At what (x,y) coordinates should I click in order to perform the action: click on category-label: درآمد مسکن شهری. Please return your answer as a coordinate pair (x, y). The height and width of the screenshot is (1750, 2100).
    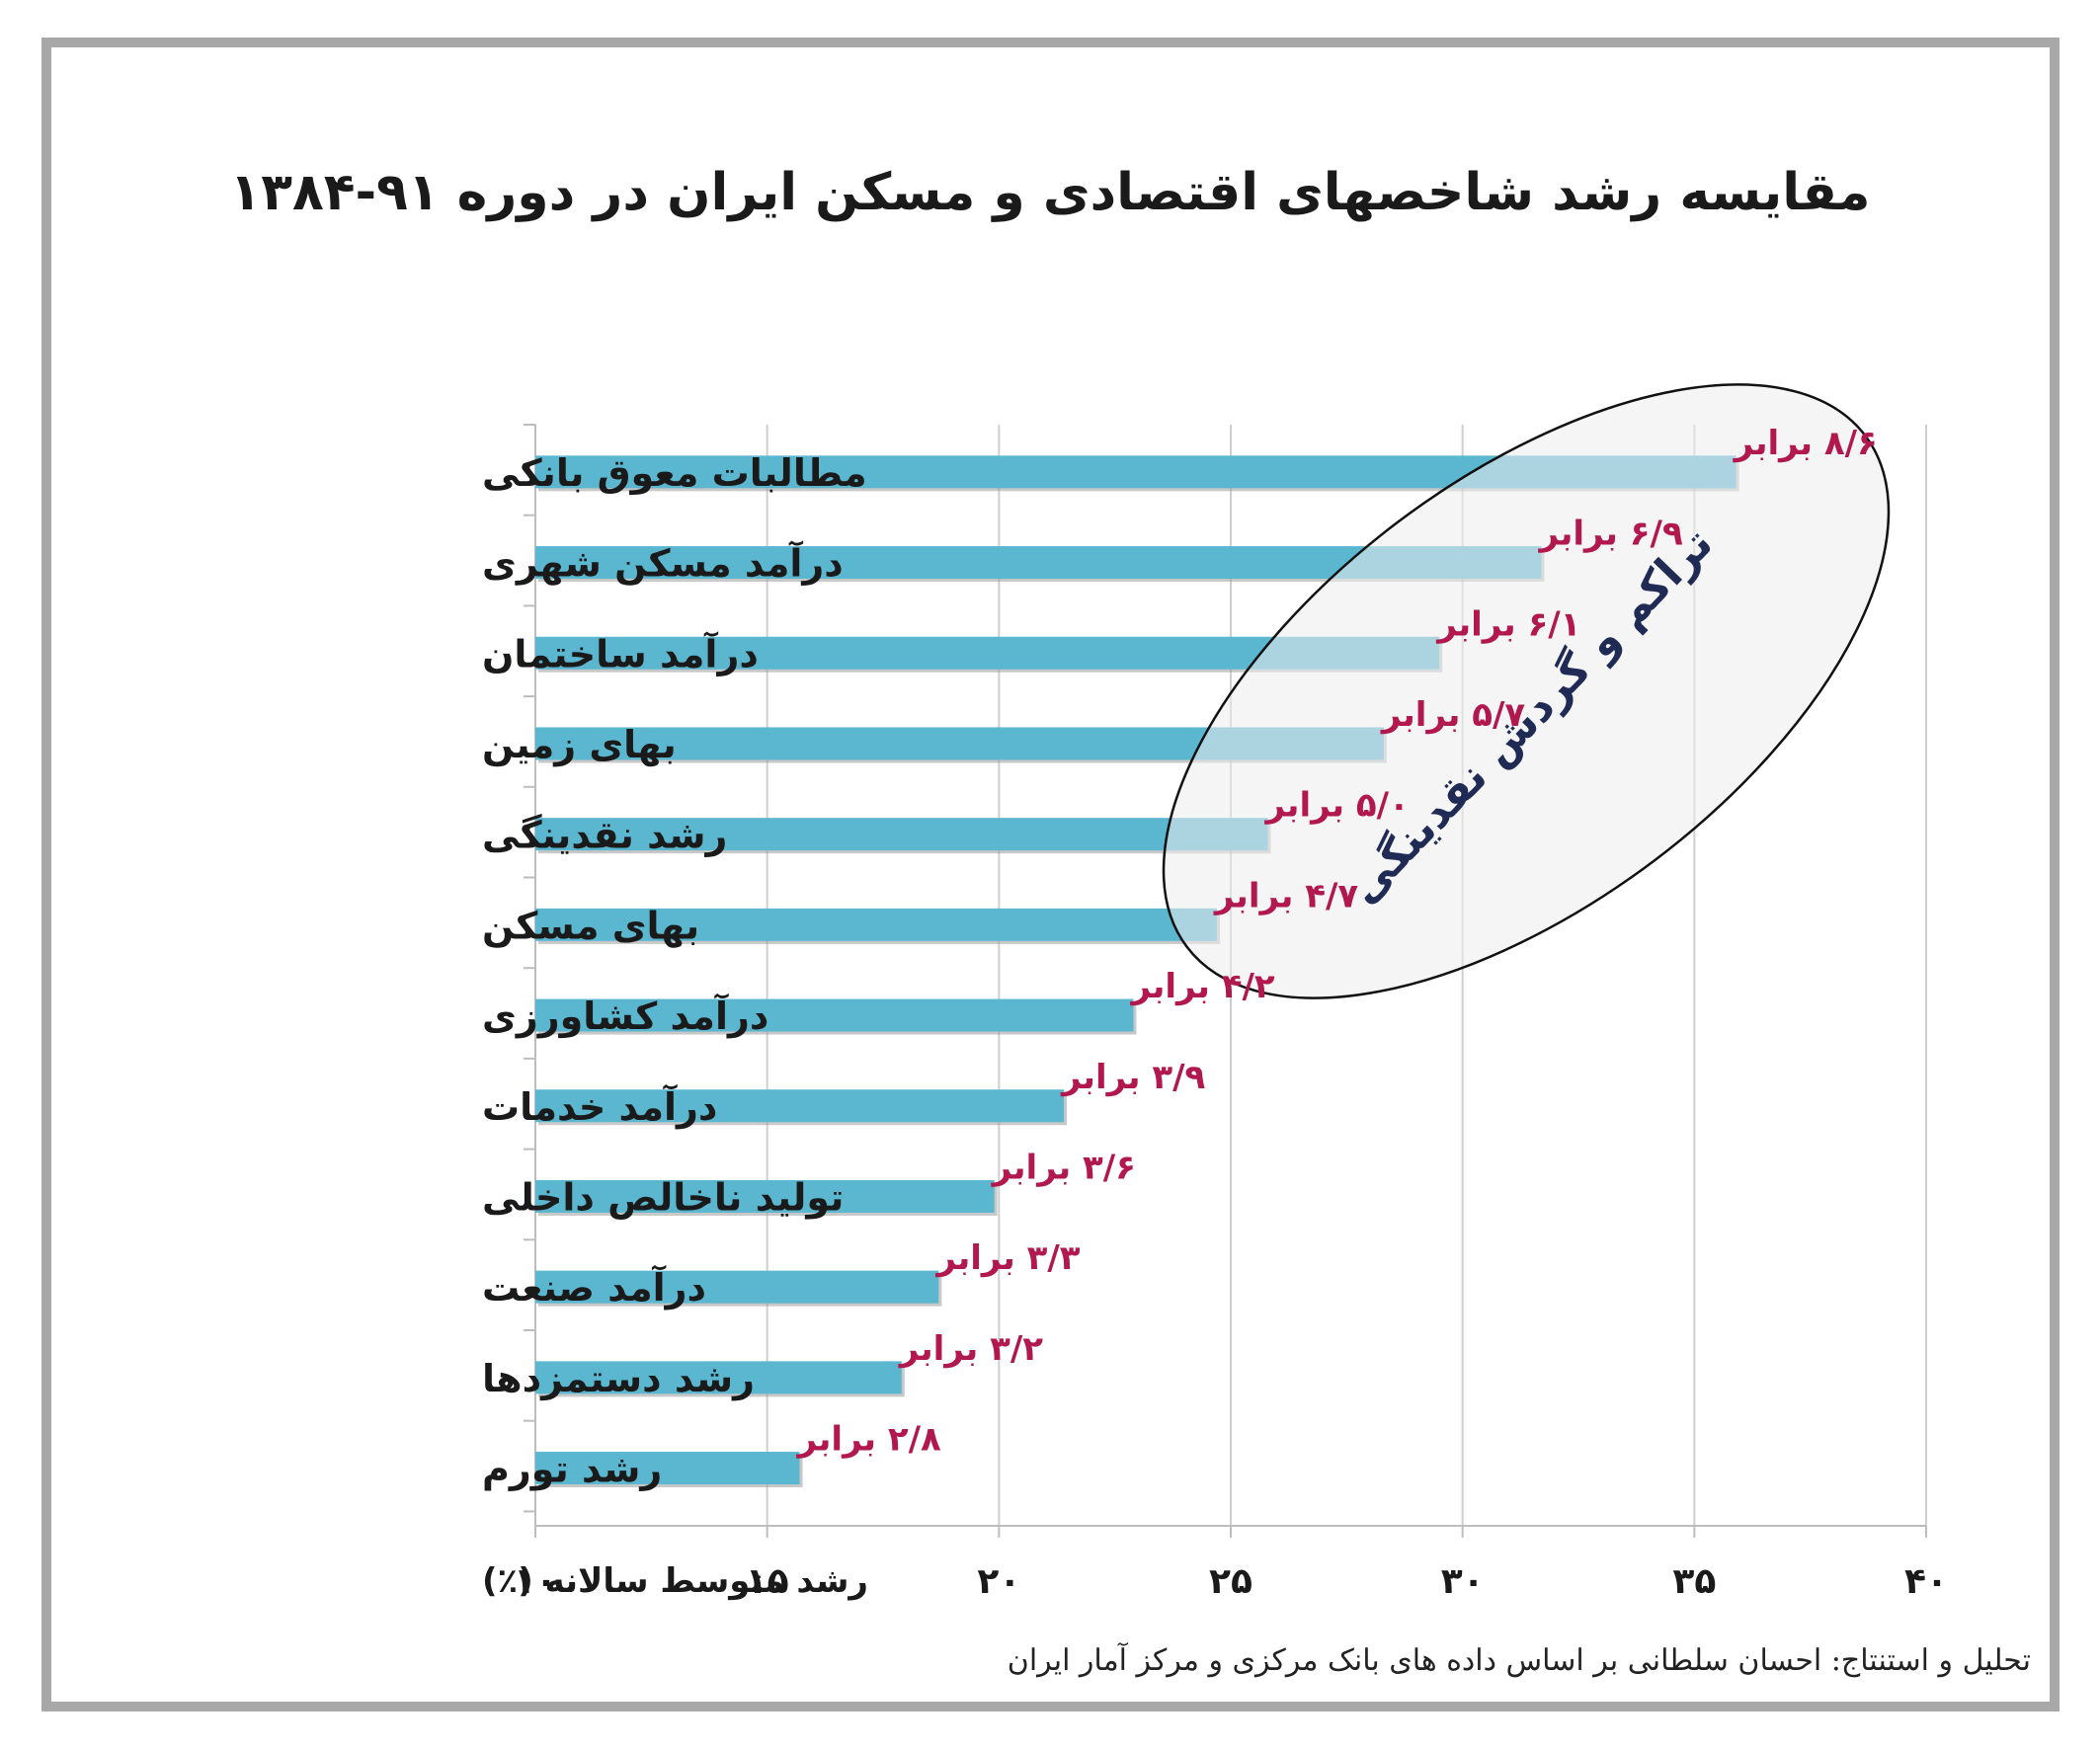
    Looking at the image, I should click on (663, 563).